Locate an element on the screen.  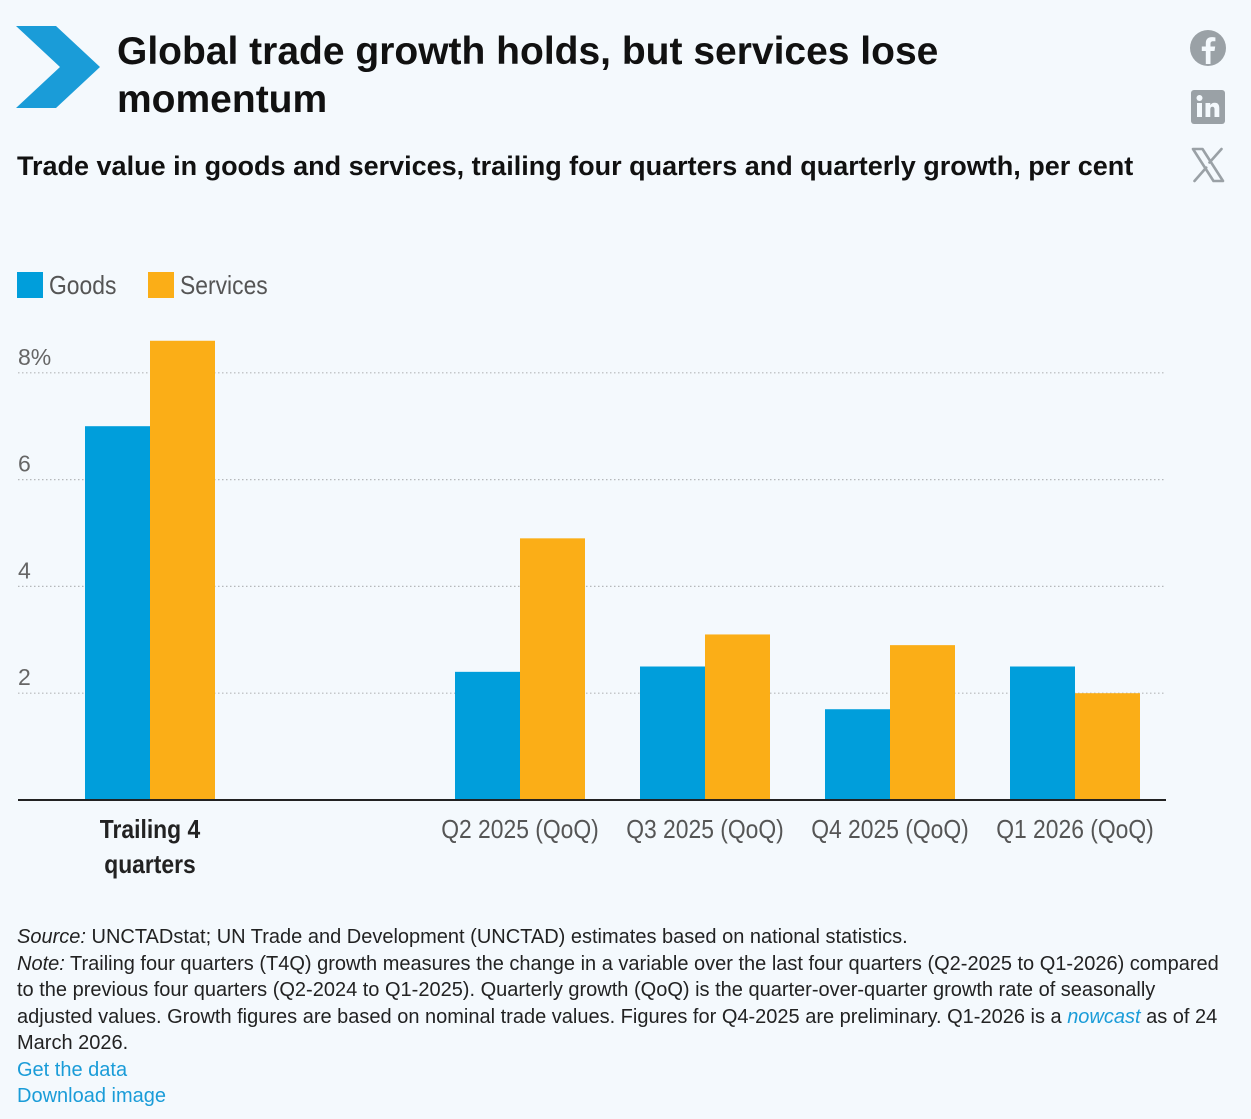
download-image-link: Download image is located at coordinates (91, 1096).